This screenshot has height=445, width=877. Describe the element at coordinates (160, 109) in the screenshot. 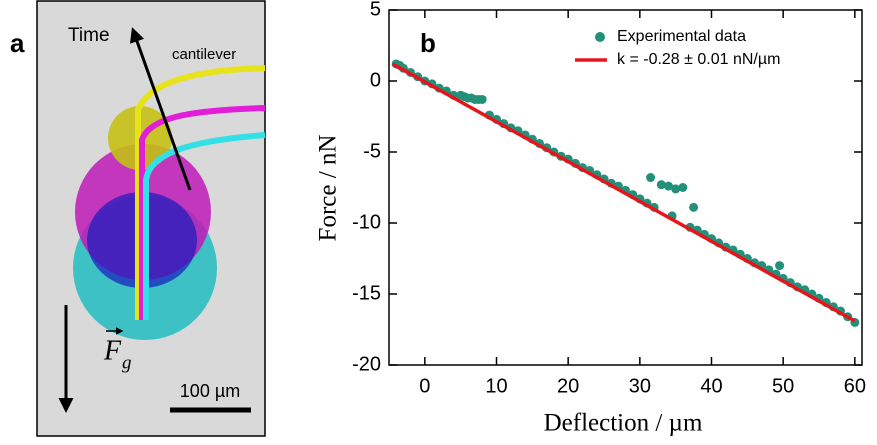

I see `time-arrow` at that location.